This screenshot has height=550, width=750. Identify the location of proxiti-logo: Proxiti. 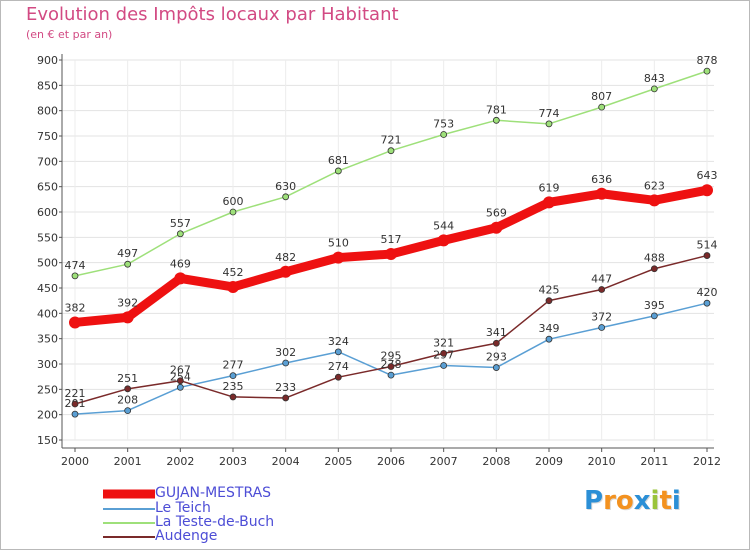
(632, 501).